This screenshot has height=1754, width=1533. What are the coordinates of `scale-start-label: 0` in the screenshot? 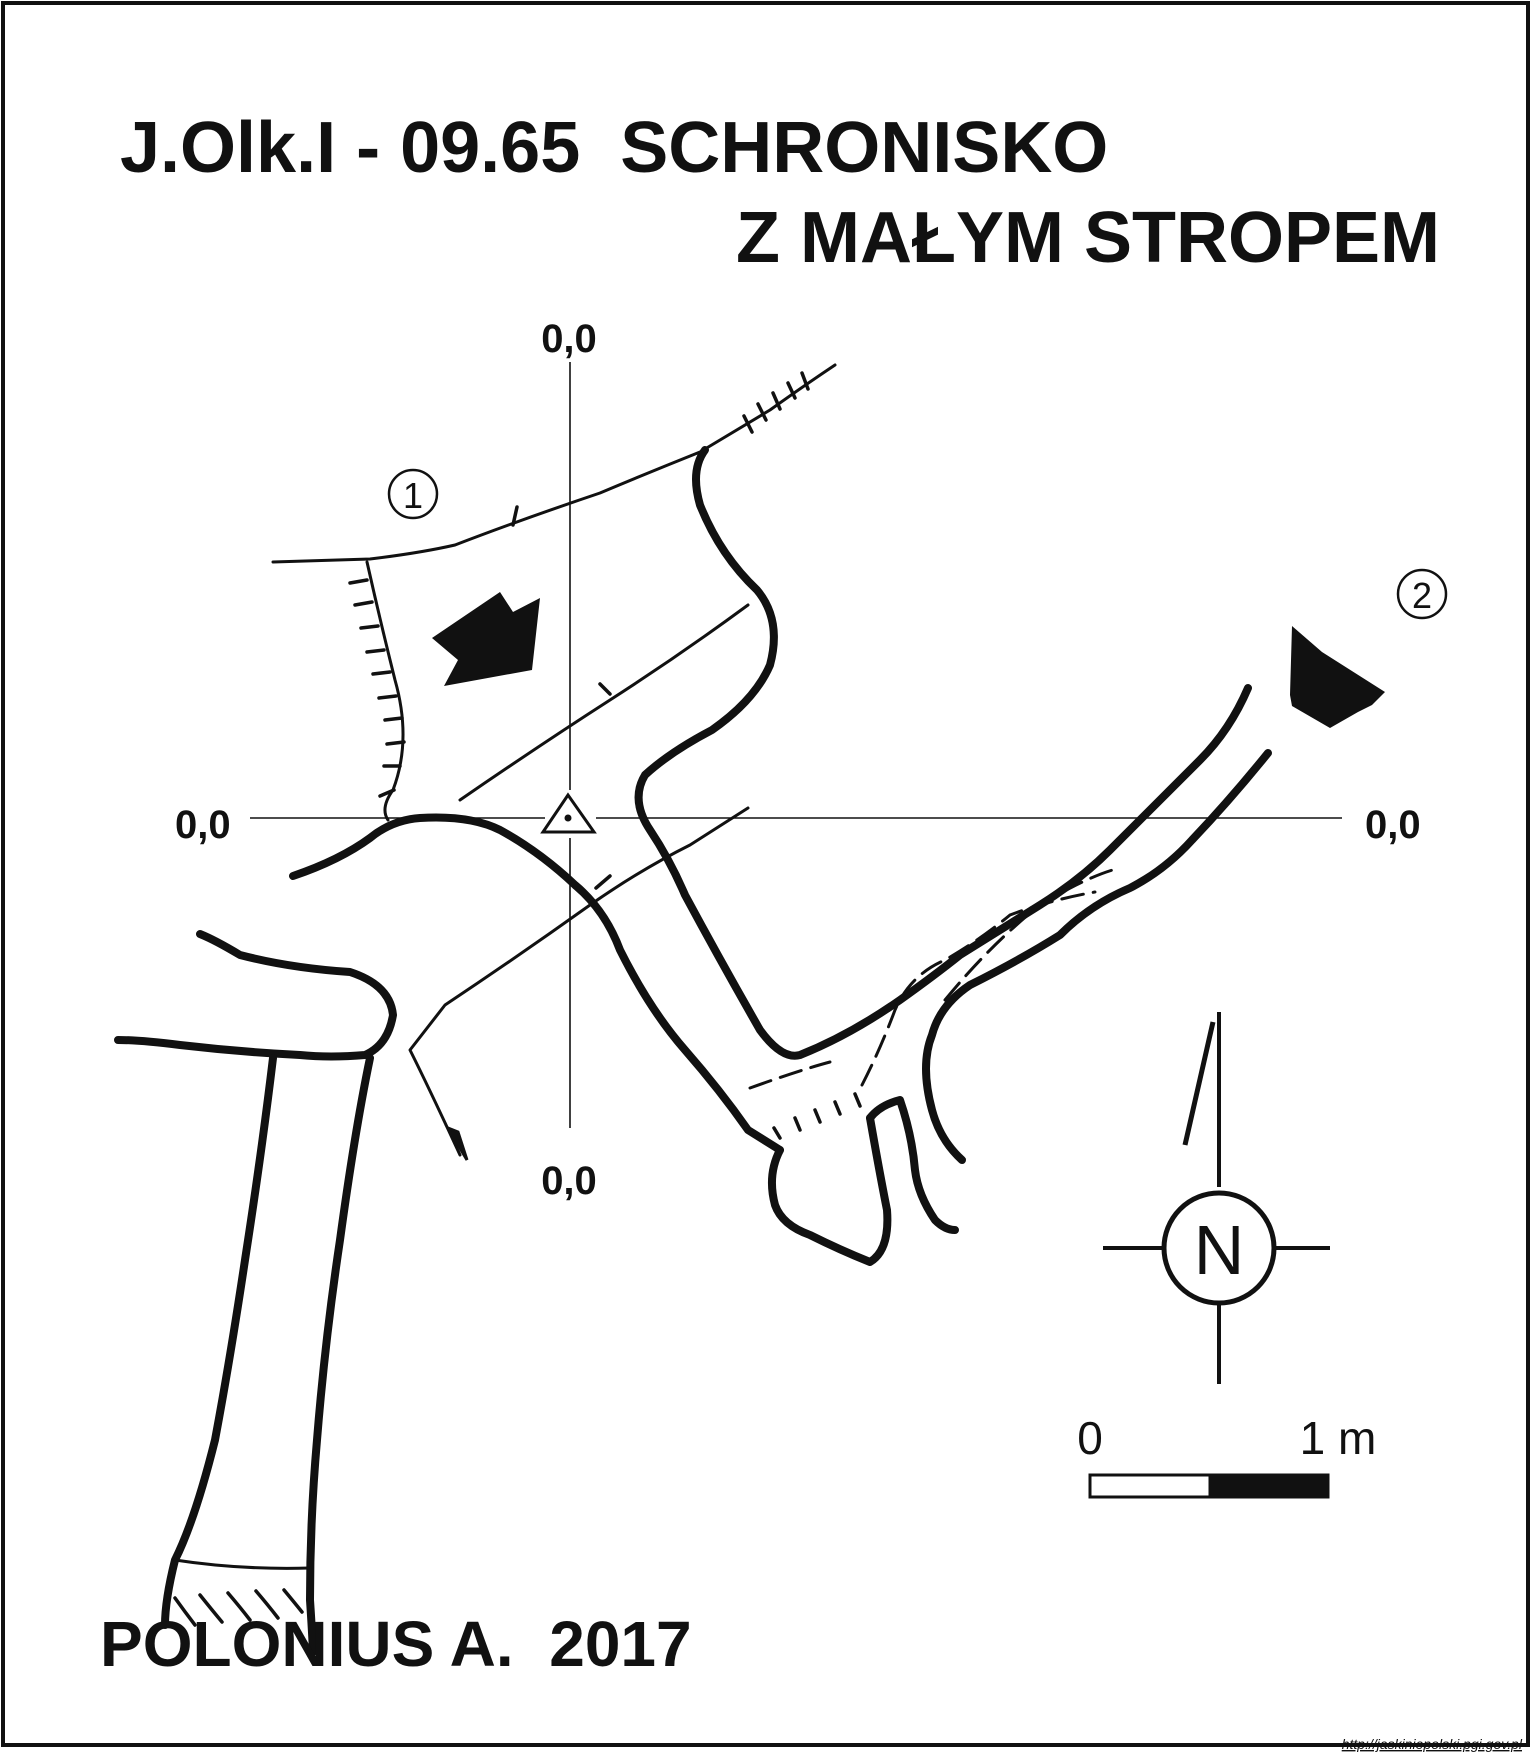 It's located at (1090, 1438).